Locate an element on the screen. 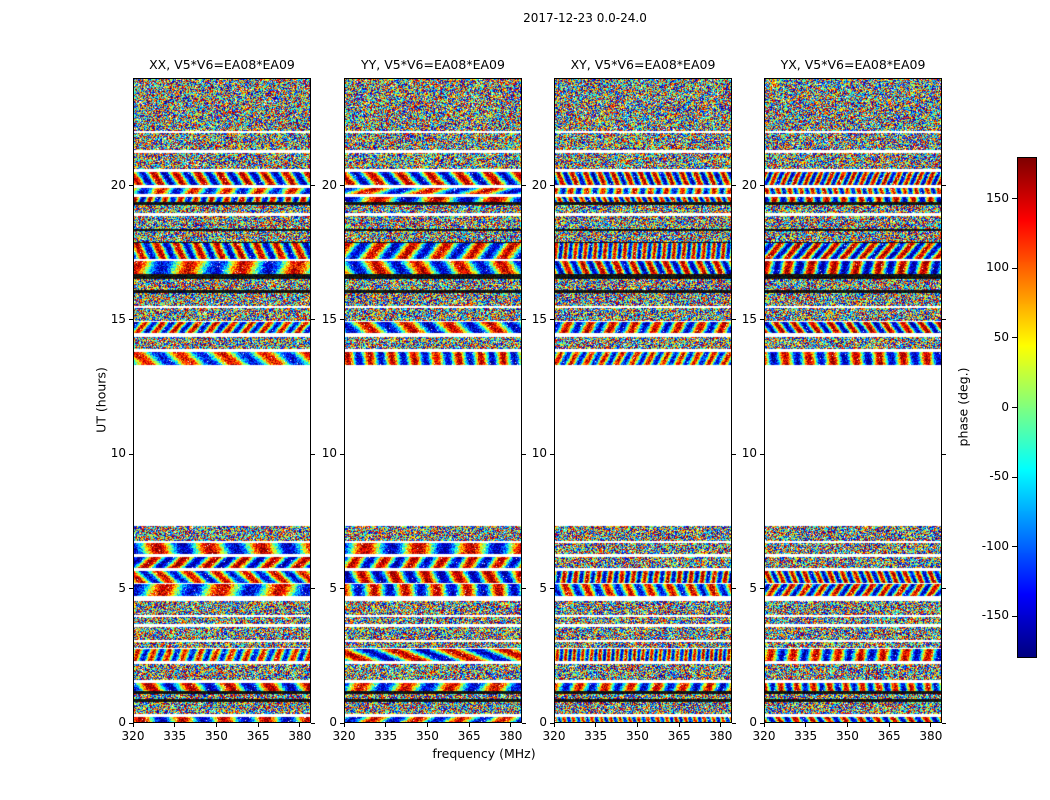 This screenshot has height=800, width=1050. x-axis-label: frequency (MHz) is located at coordinates (484, 753).